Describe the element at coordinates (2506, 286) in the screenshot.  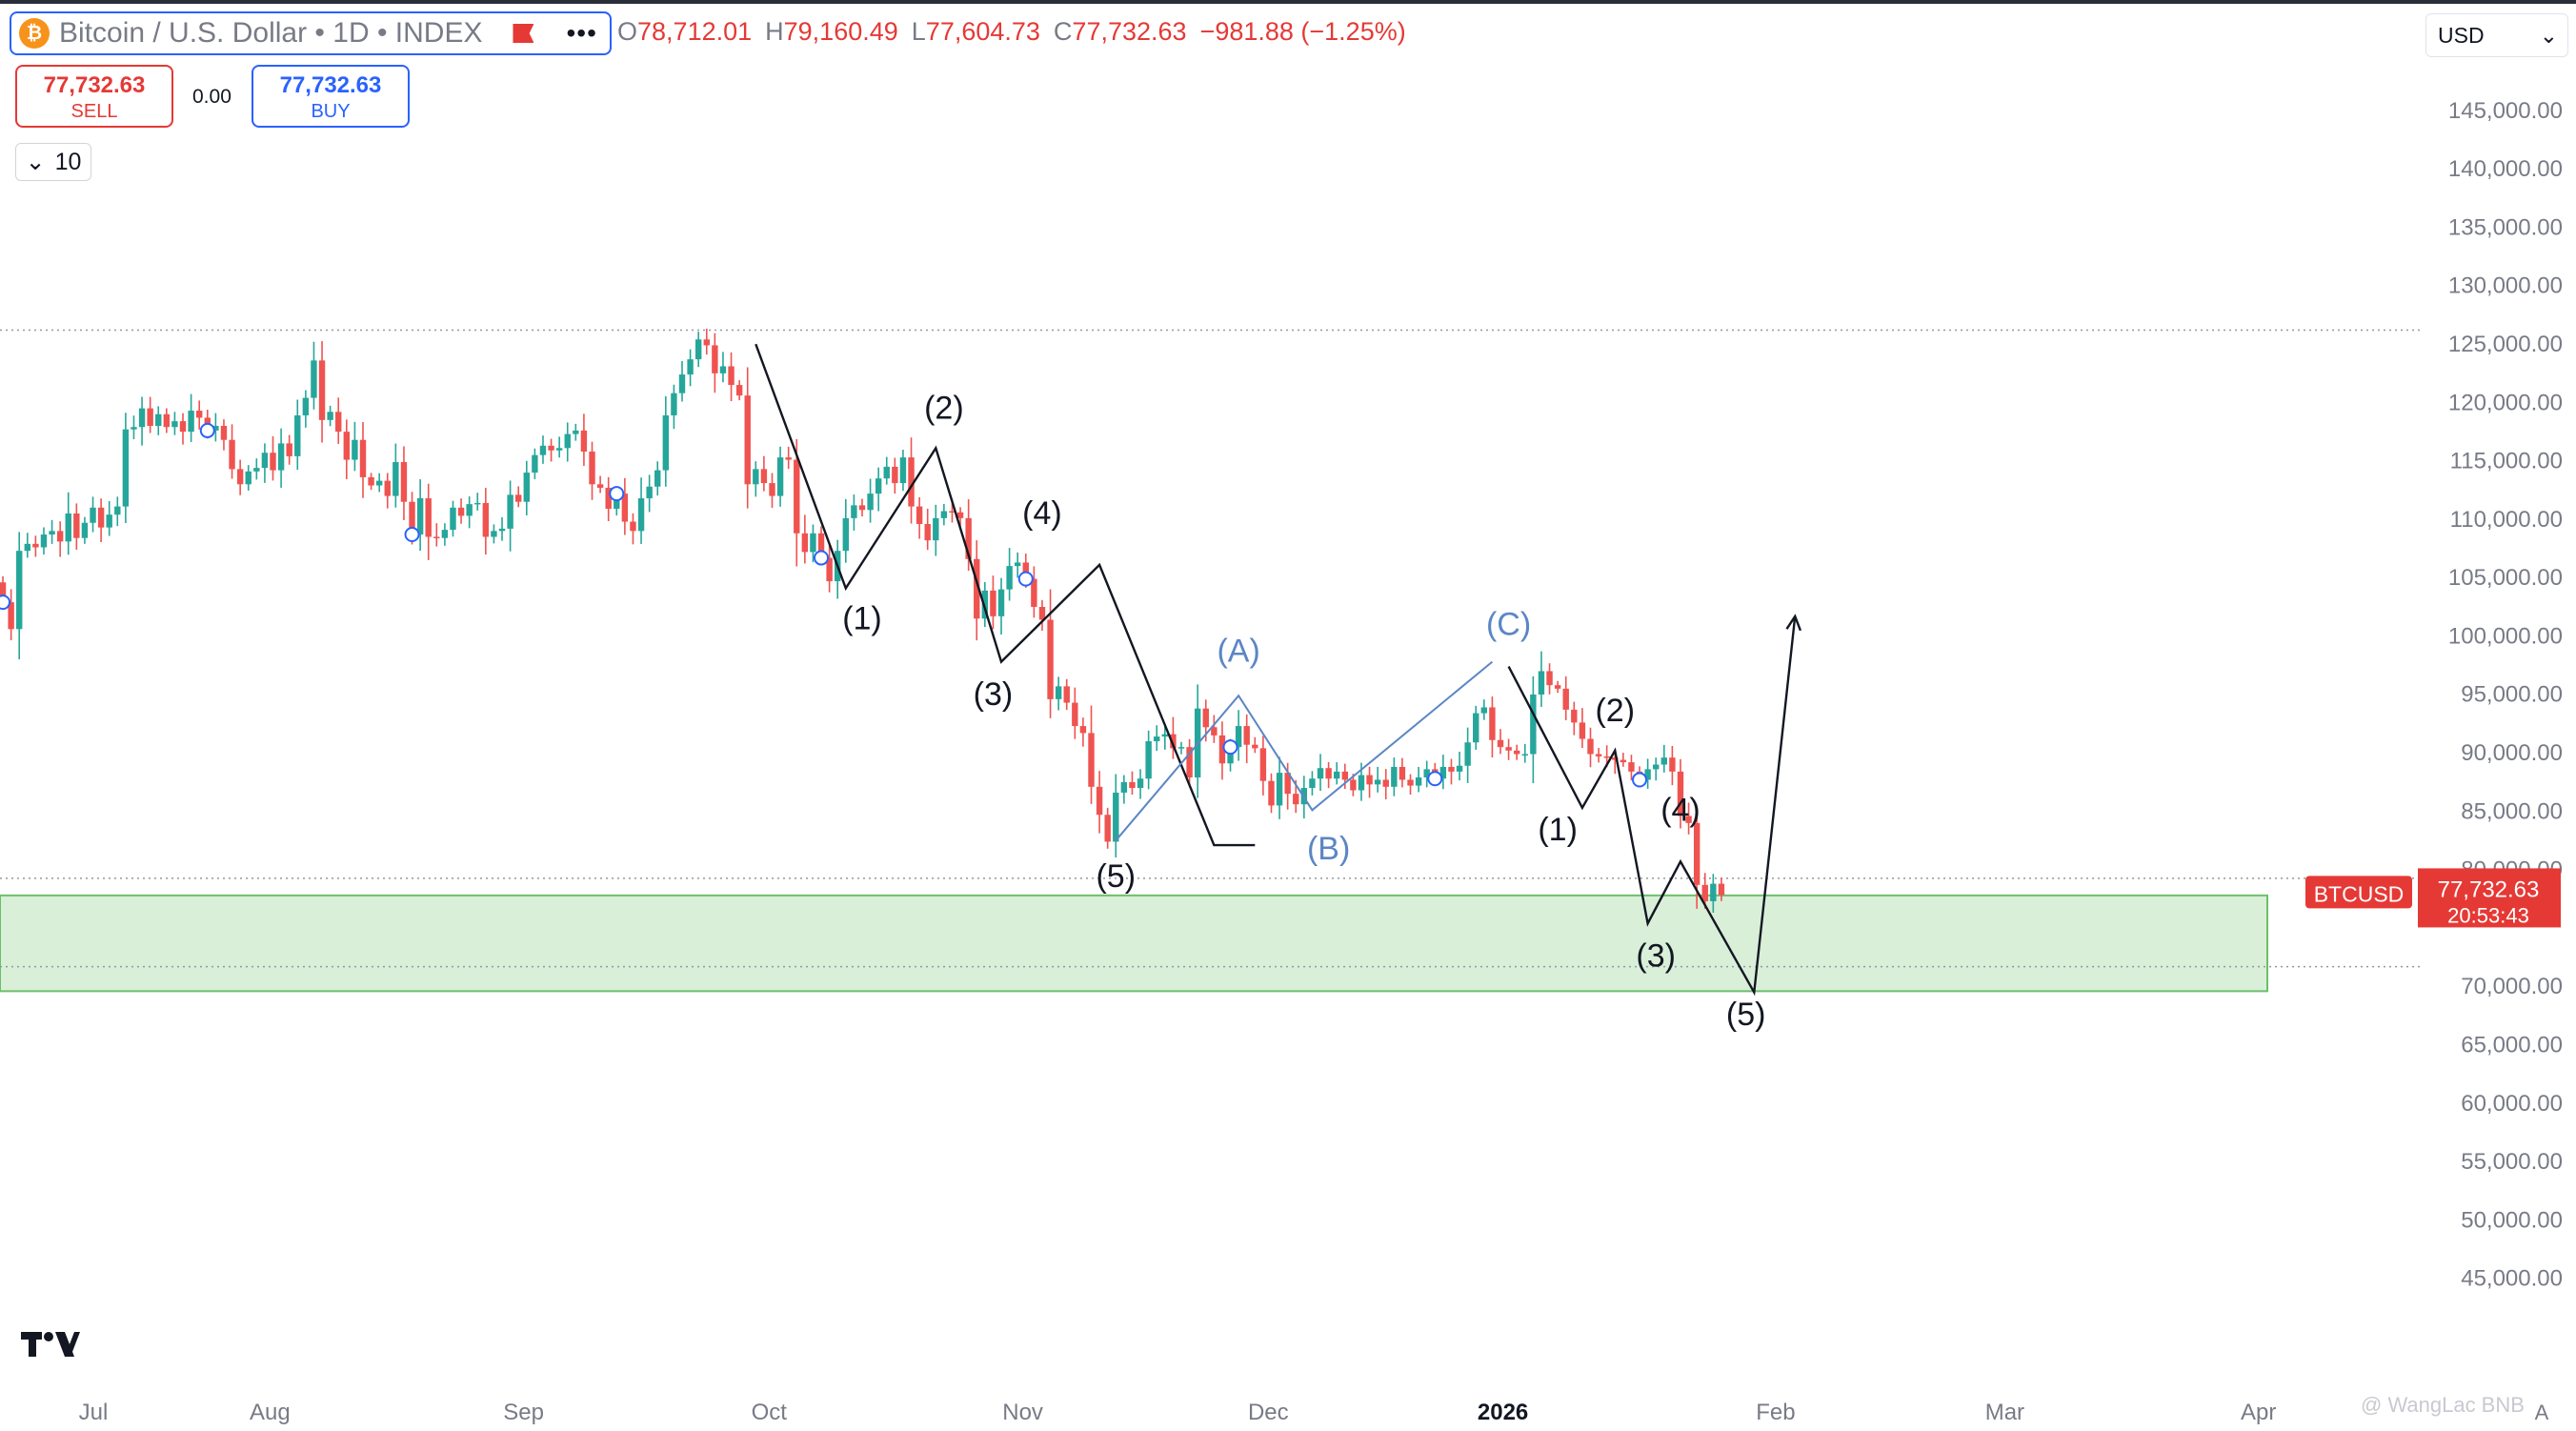
I see `price-tick-label: 130,000.00` at that location.